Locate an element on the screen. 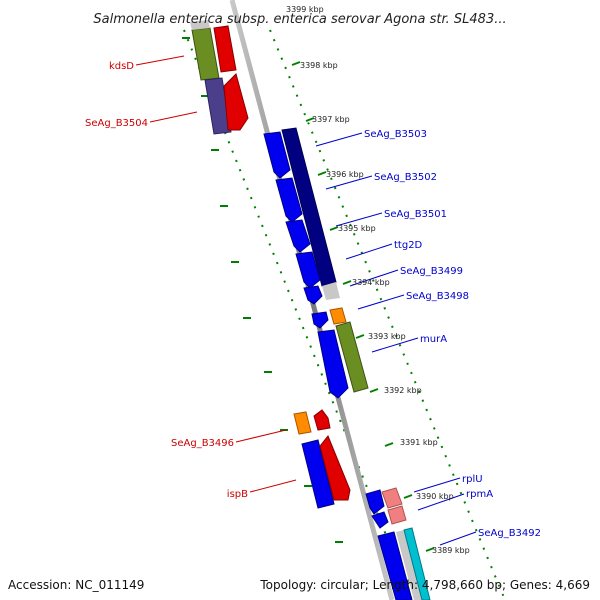 This screenshot has width=600, height=600. gene-SeAg_B3504-purple is located at coordinates (218, 106).